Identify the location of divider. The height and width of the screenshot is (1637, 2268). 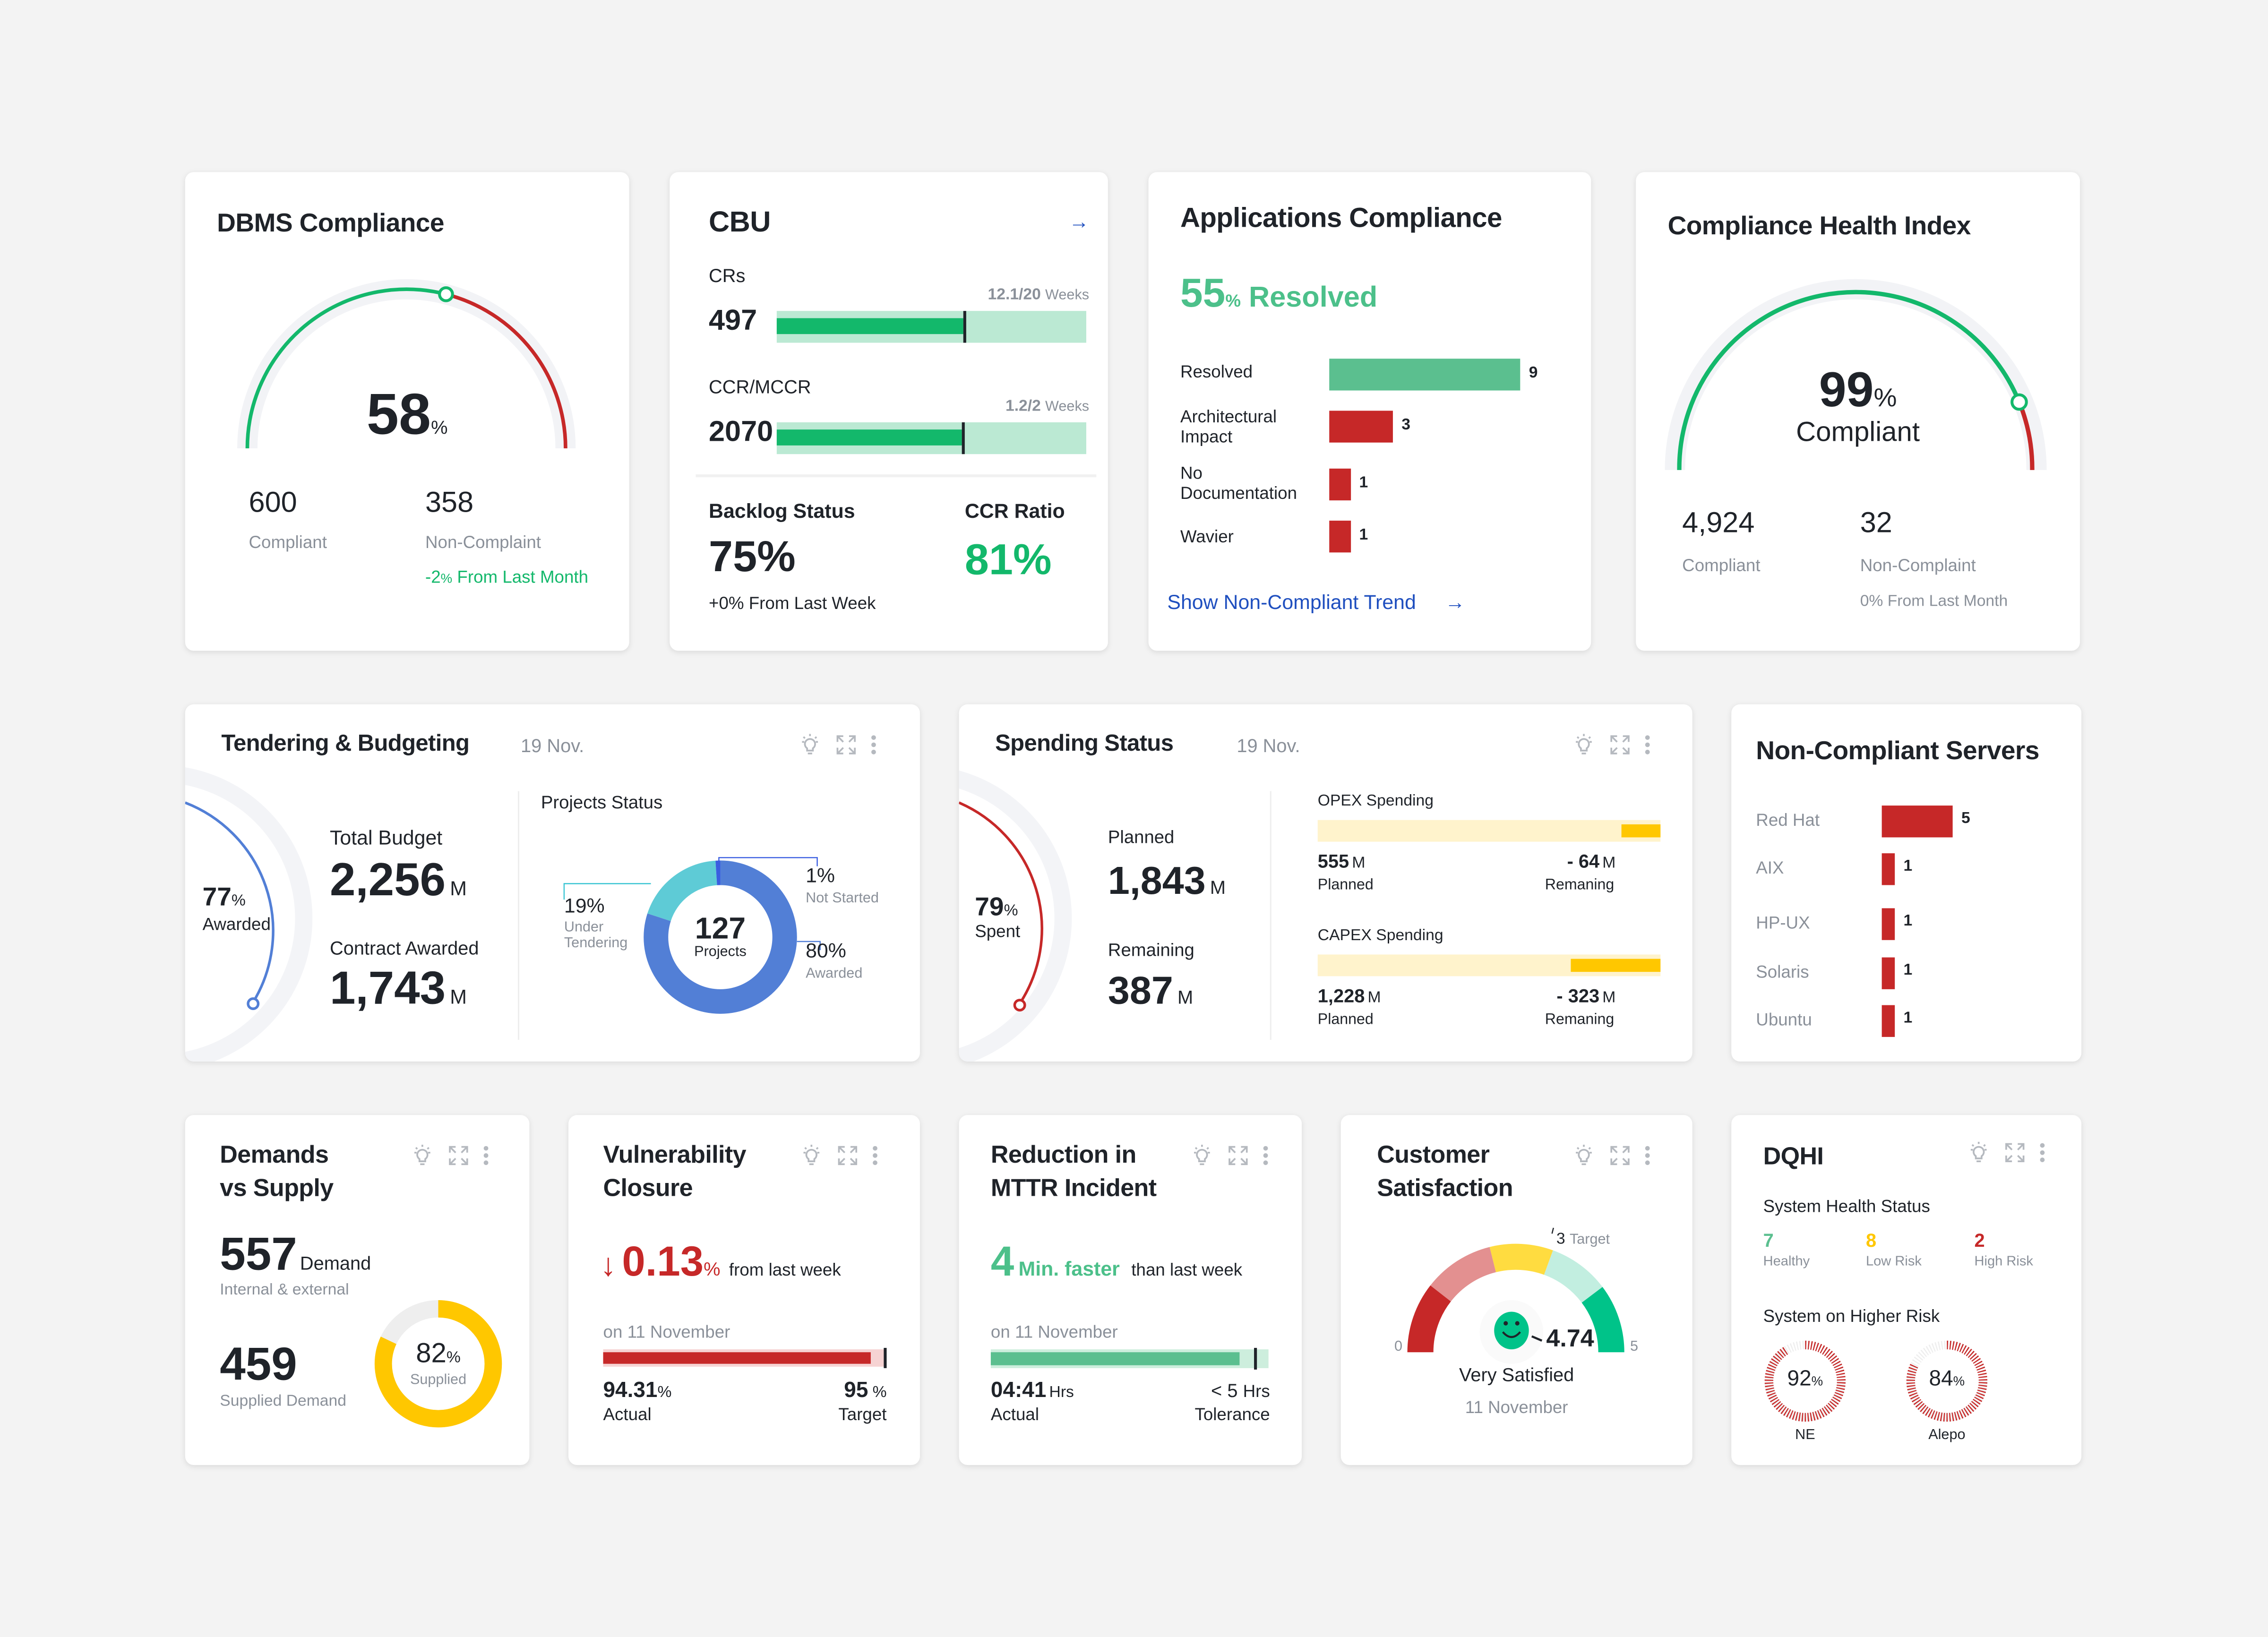
(518, 915).